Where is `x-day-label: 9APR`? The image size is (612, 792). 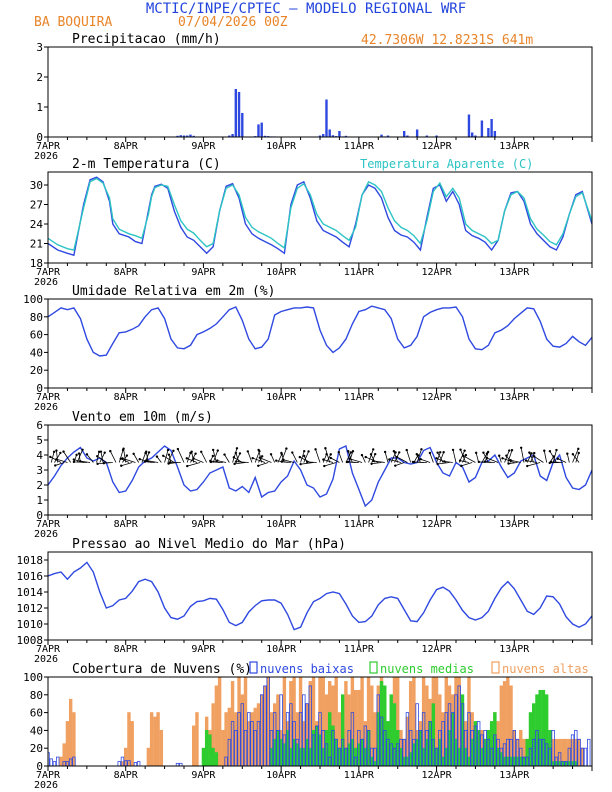 x-day-label: 9APR is located at coordinates (203, 397).